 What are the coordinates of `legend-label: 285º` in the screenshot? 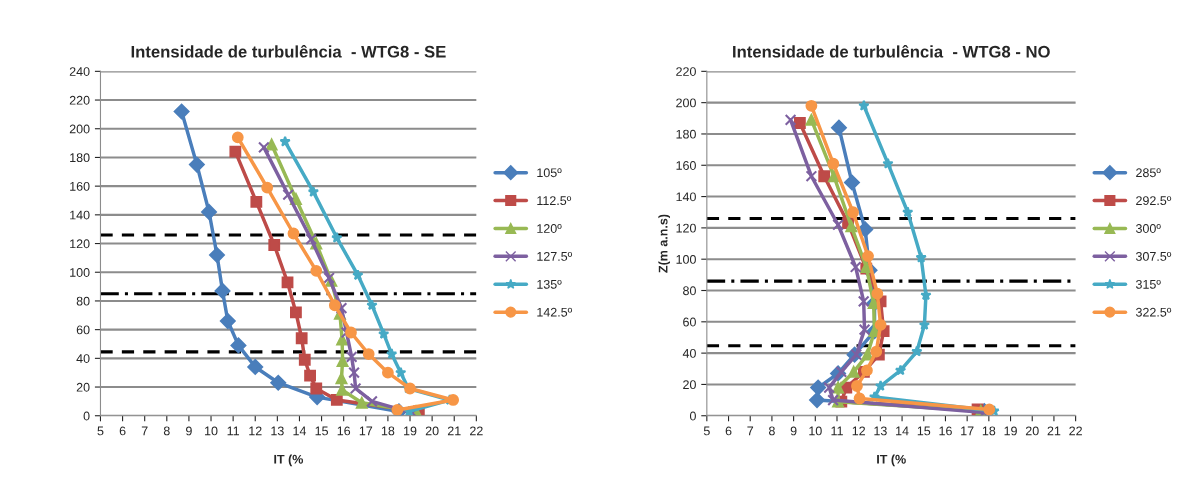 It's located at (1148, 173).